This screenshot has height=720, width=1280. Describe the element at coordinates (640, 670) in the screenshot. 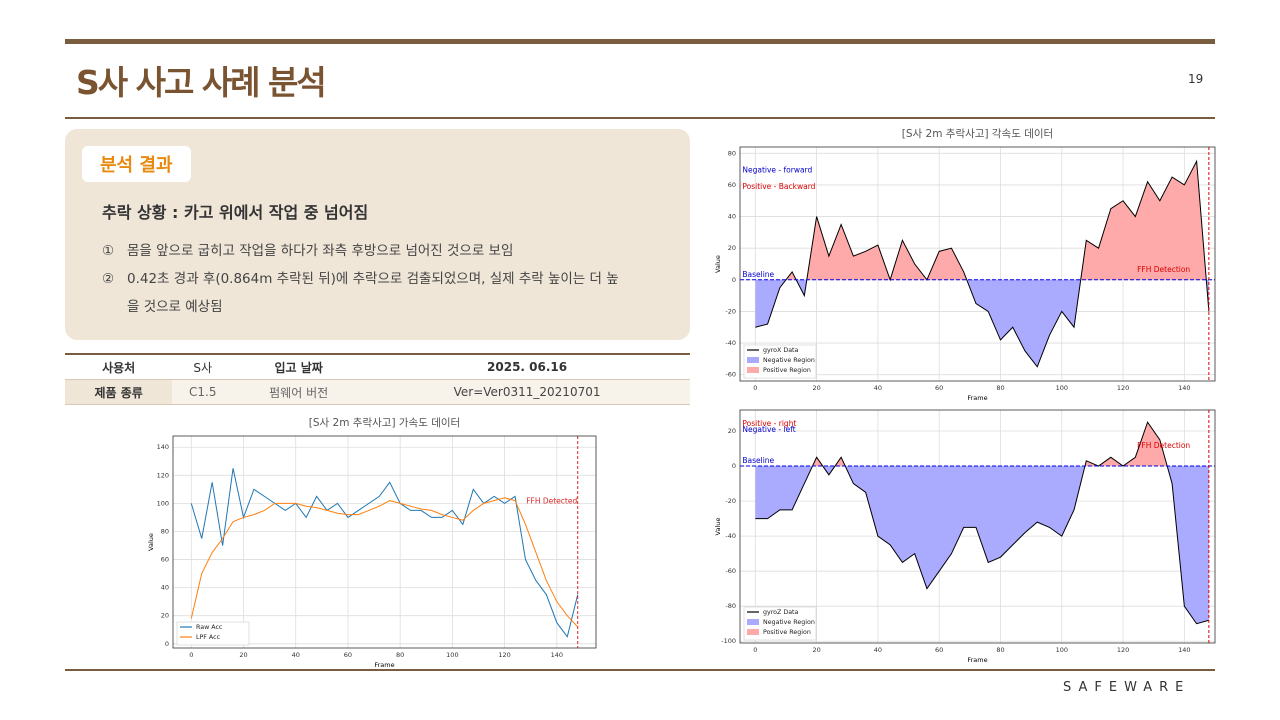

I see `footer-rule` at that location.